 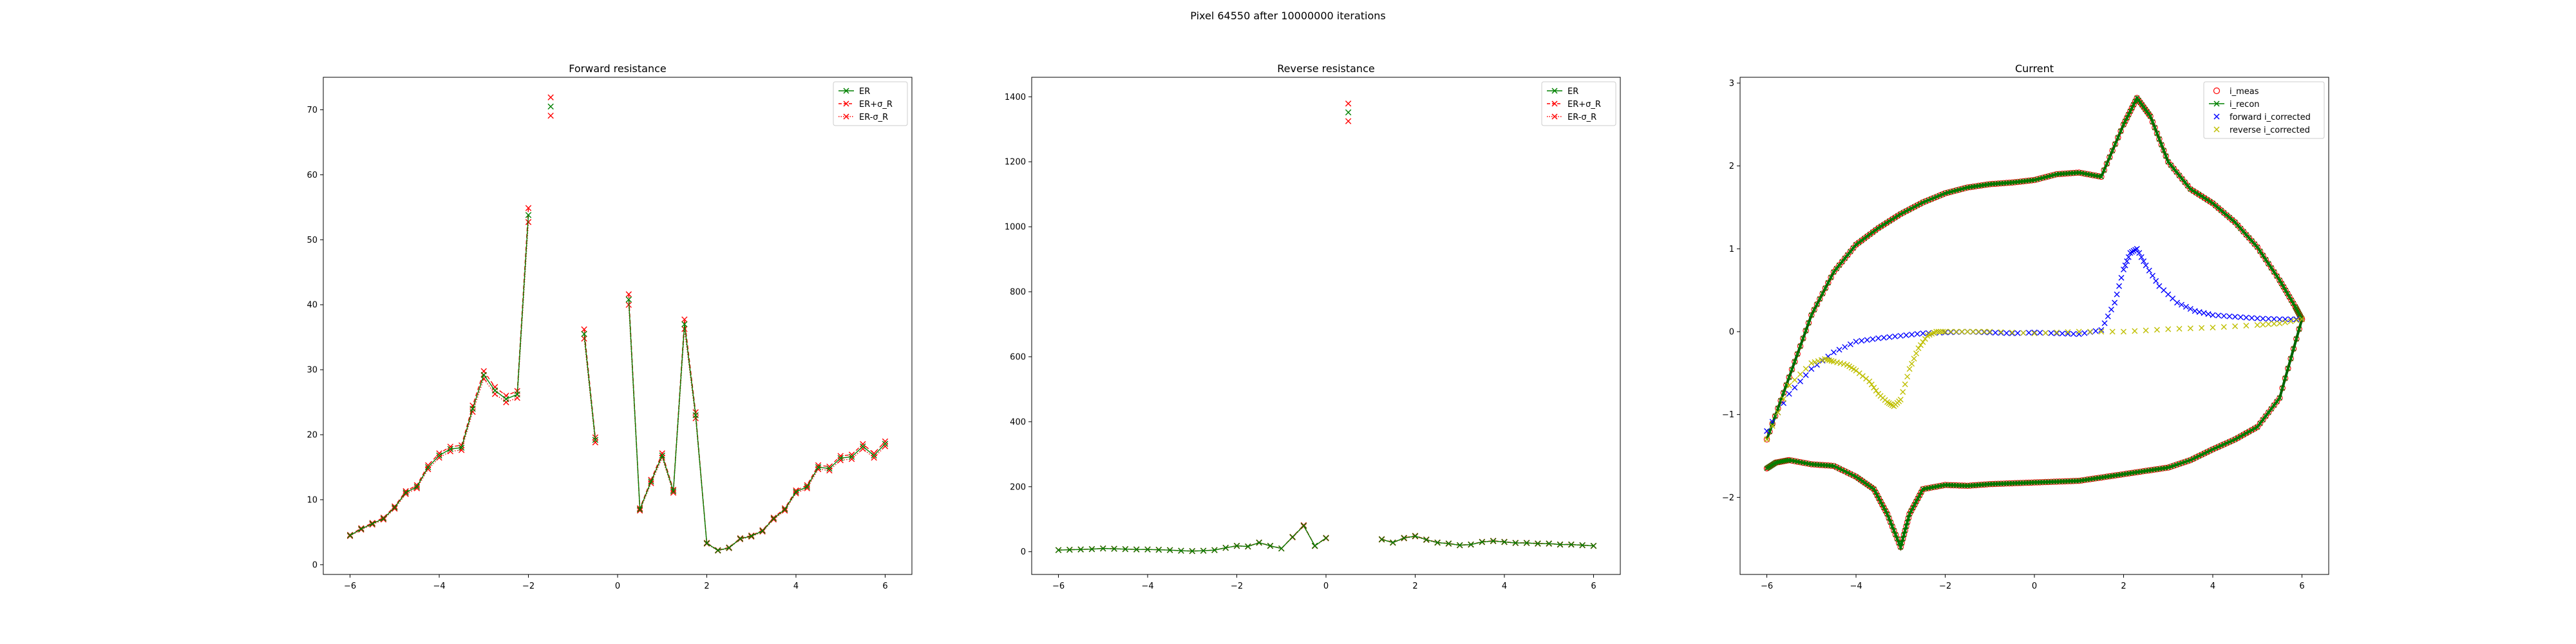 I want to click on y-tick-label: 1200, so click(x=1015, y=163).